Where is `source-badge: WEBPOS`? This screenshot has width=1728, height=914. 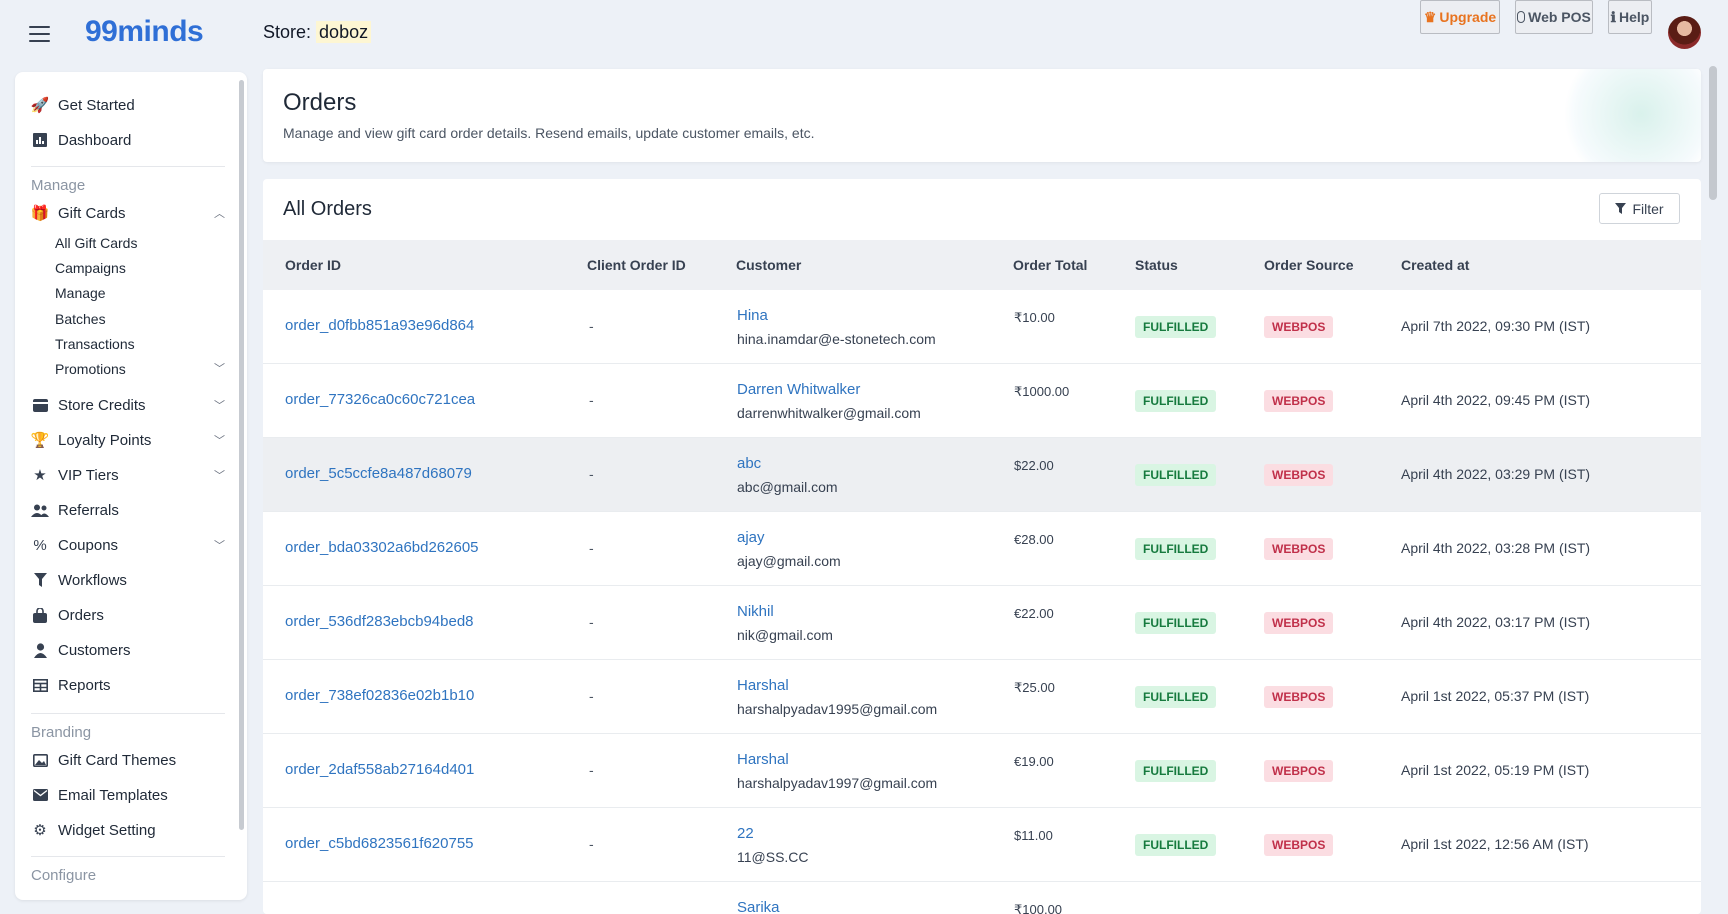 source-badge: WEBPOS is located at coordinates (1299, 327).